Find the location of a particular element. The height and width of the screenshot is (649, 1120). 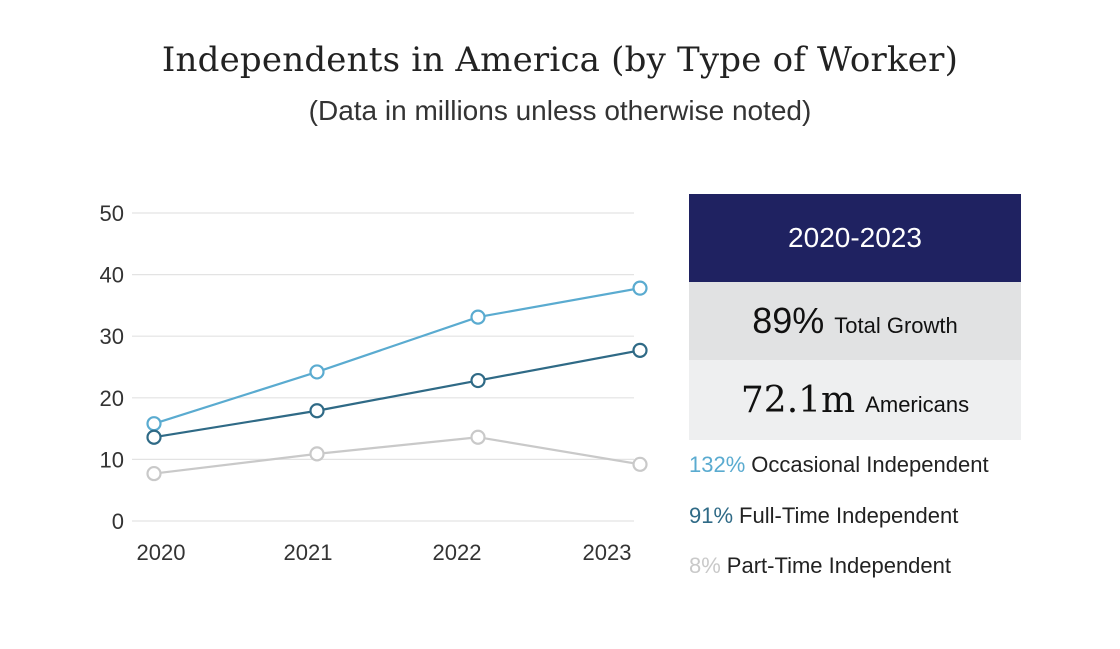

stat-occasional: 132% Occasional Independent is located at coordinates (839, 465).